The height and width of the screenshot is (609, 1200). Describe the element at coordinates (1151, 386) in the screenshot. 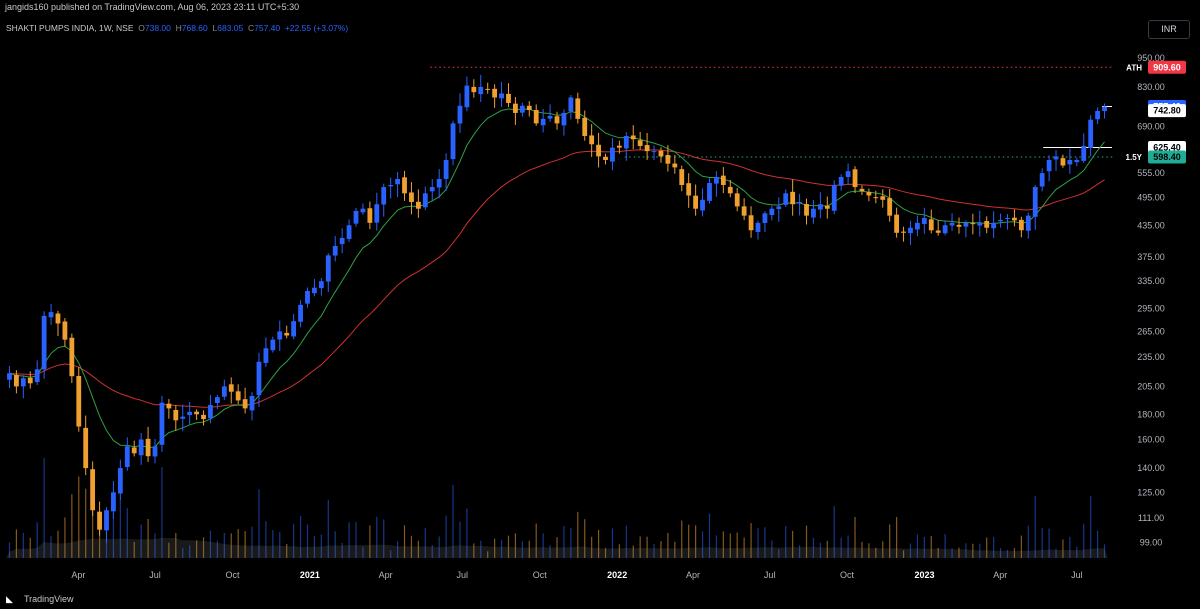

I see `y-tick-label: 205.00` at that location.